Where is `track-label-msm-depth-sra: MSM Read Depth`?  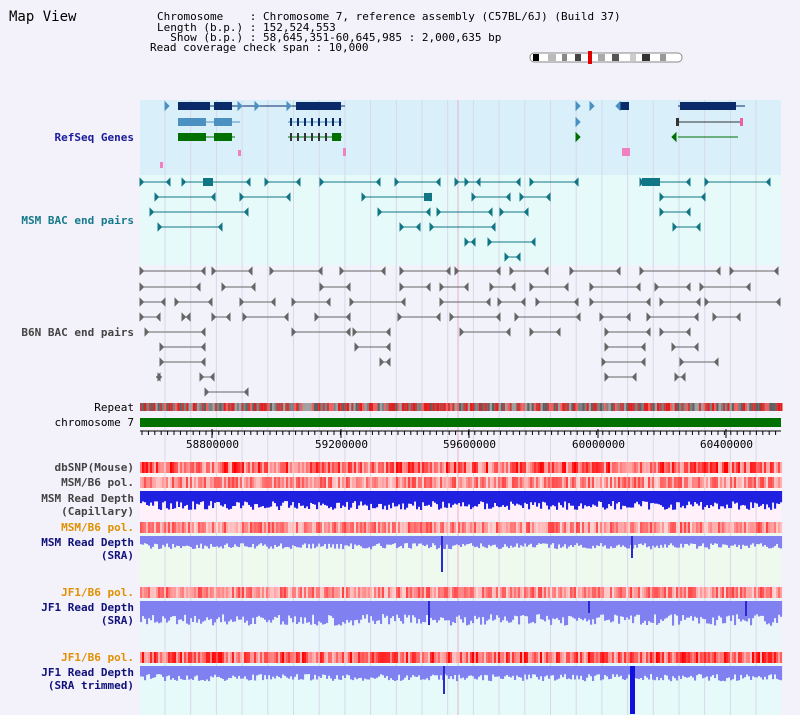
track-label-msm-depth-sra: MSM Read Depth is located at coordinates (87, 542).